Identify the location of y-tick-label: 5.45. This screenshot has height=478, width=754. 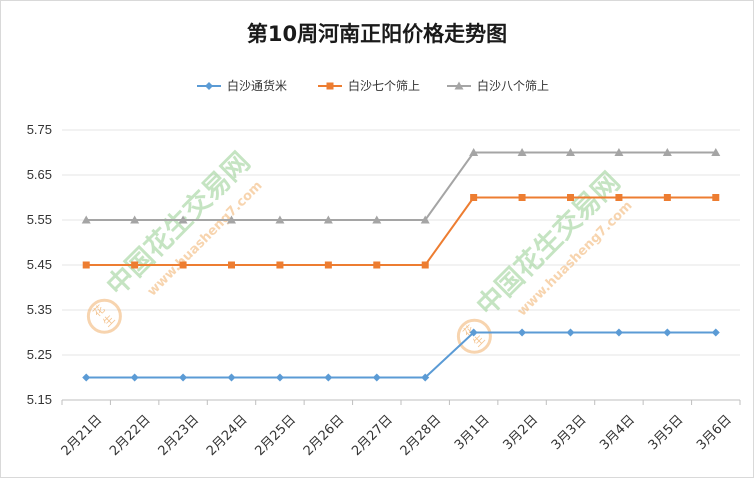
(39, 264).